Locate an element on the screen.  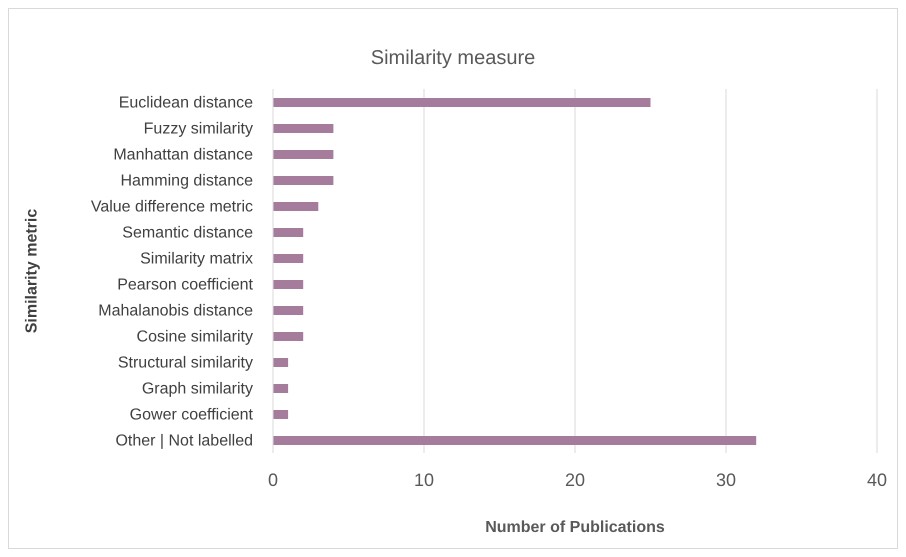
x-tick-label: 10 is located at coordinates (424, 480).